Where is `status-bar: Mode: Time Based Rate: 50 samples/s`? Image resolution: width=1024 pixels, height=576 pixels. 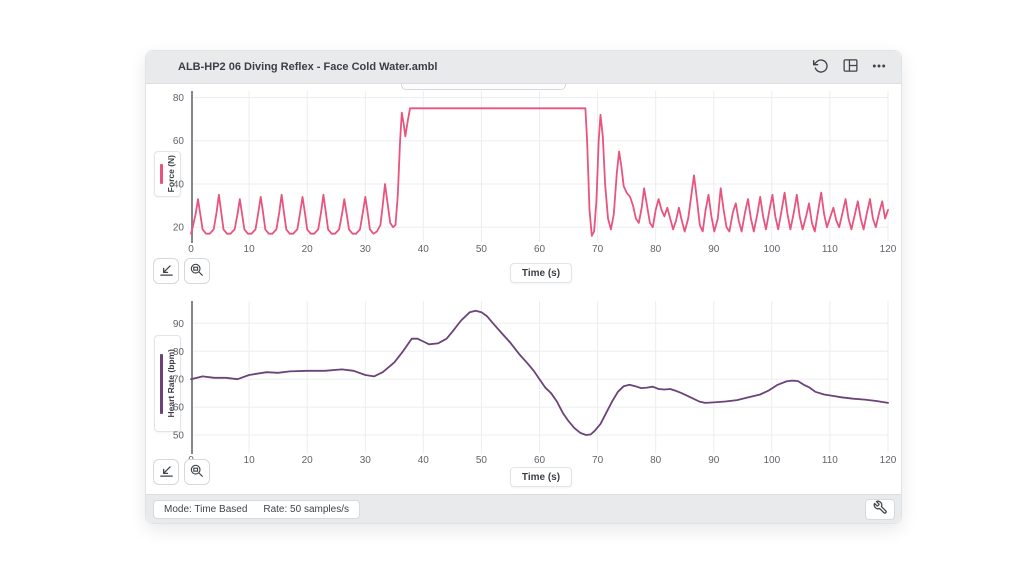
status-bar: Mode: Time Based Rate: 50 samples/s is located at coordinates (523, 508).